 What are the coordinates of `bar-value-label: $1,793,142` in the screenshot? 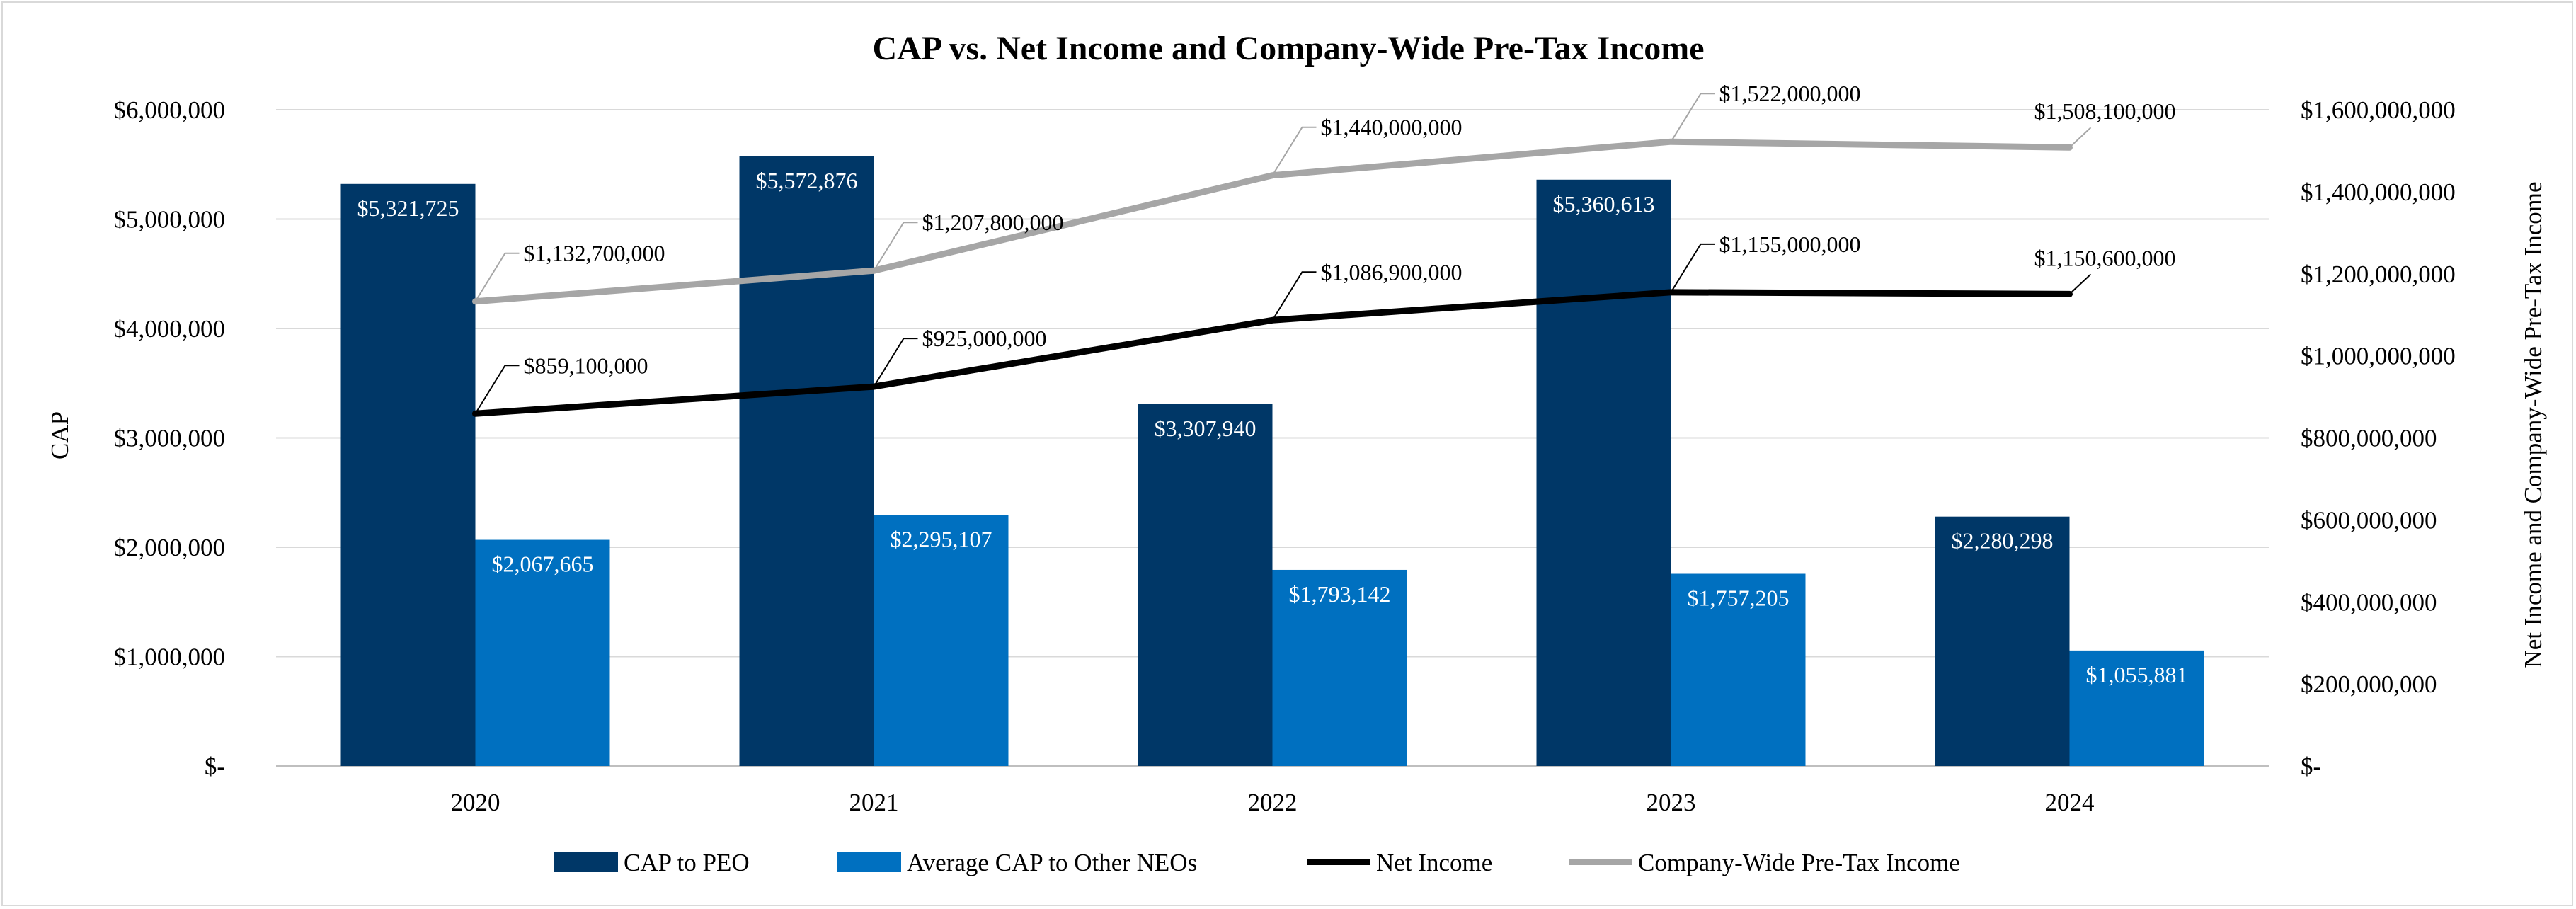 It's located at (1340, 594).